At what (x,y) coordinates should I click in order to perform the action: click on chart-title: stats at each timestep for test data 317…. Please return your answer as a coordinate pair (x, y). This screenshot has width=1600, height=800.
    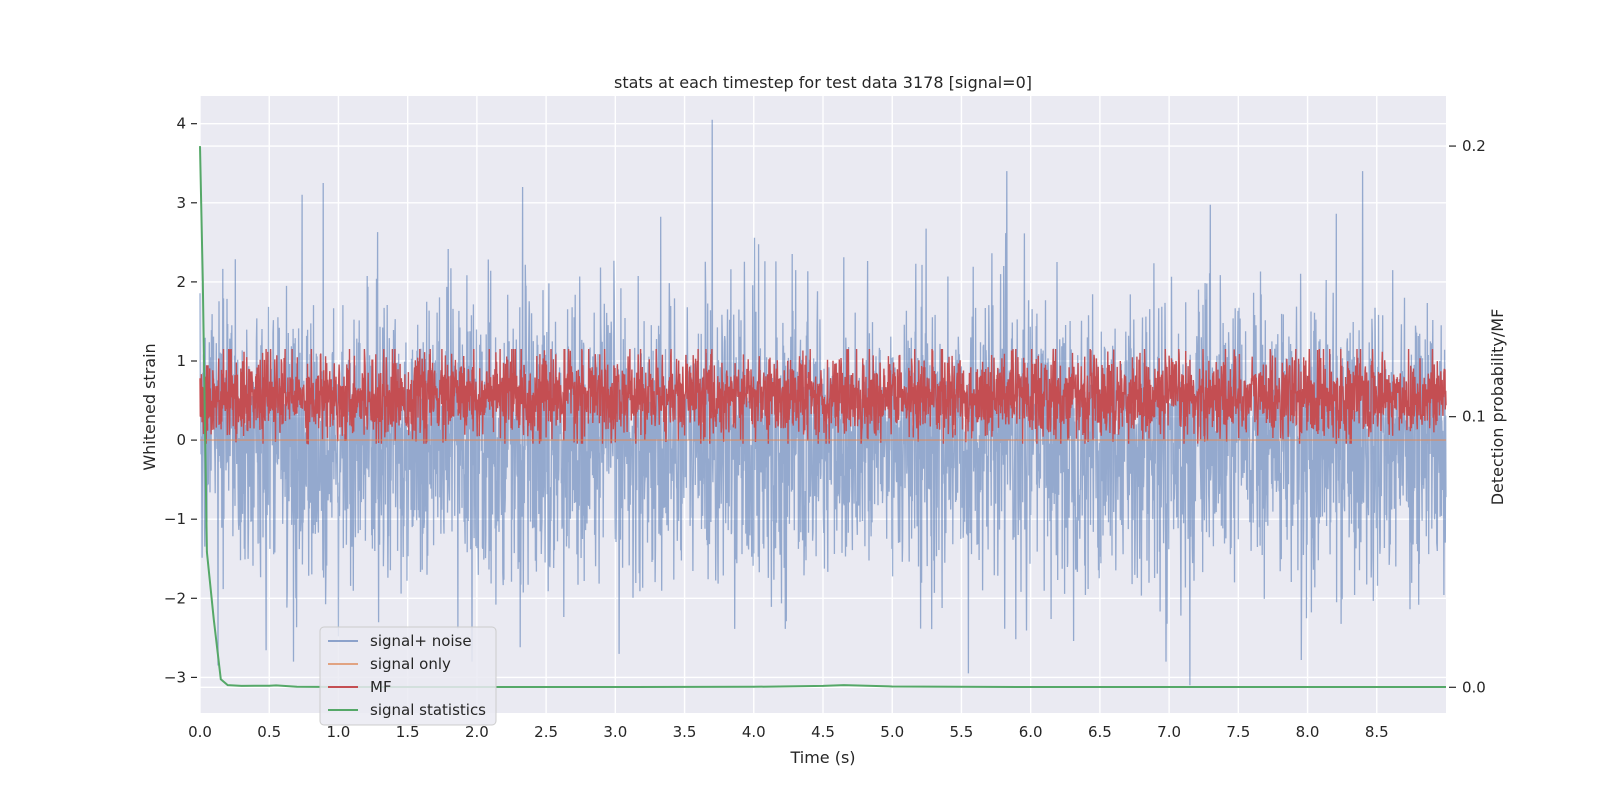
    Looking at the image, I should click on (823, 82).